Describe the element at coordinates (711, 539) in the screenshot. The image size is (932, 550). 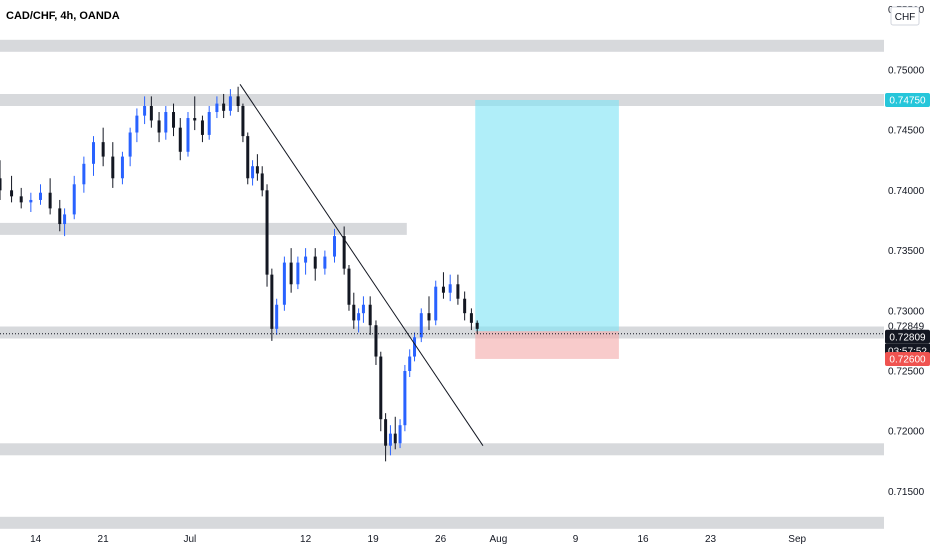
I see `x-tick-9: 23` at that location.